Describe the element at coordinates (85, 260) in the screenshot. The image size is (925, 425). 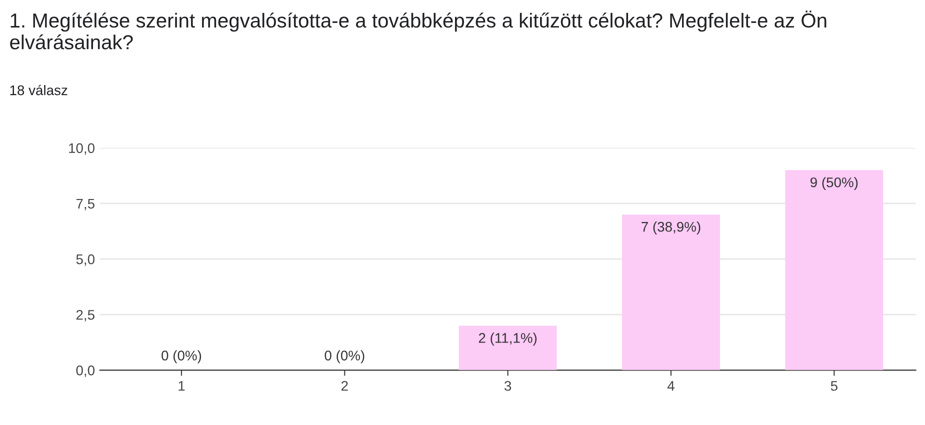
I see `y-tick-label: 5,0` at that location.